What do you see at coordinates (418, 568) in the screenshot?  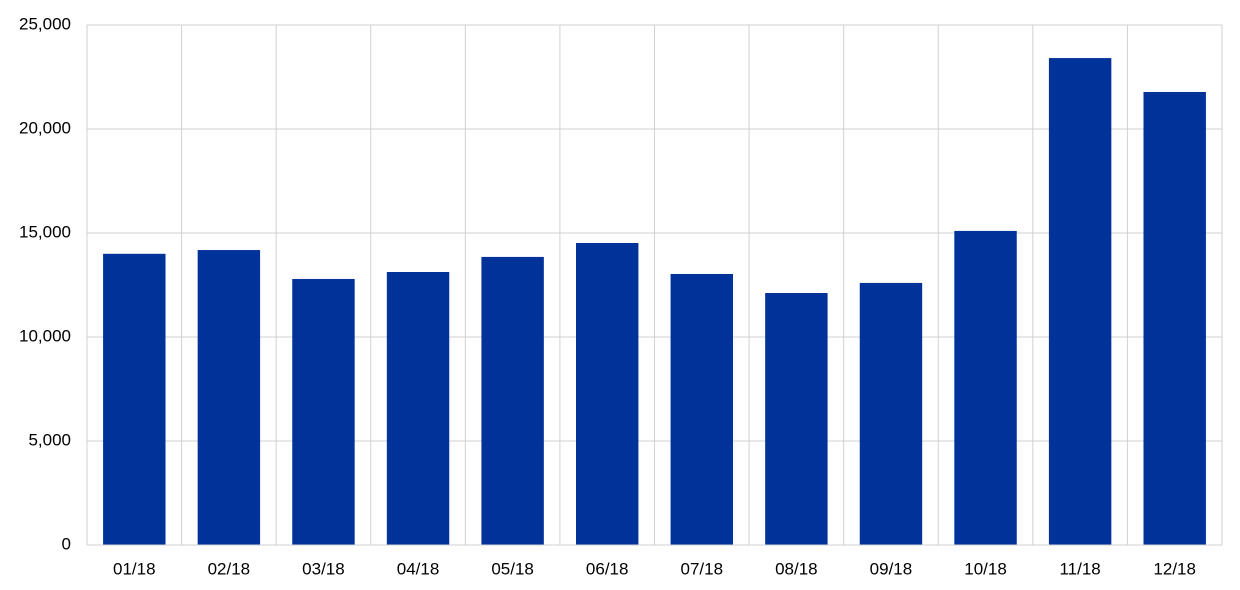 I see `x-tick-label: 04/18` at bounding box center [418, 568].